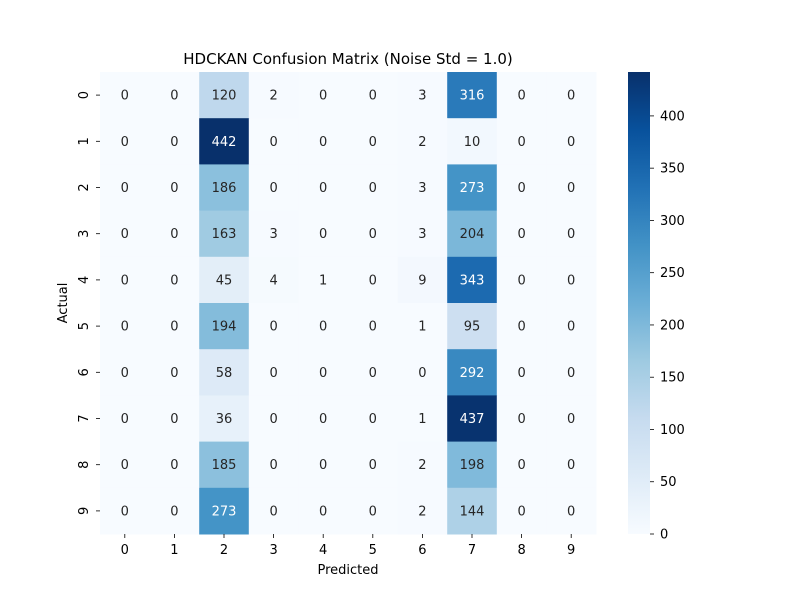 The height and width of the screenshot is (604, 800). I want to click on colorbar-tick-label: 250, so click(672, 273).